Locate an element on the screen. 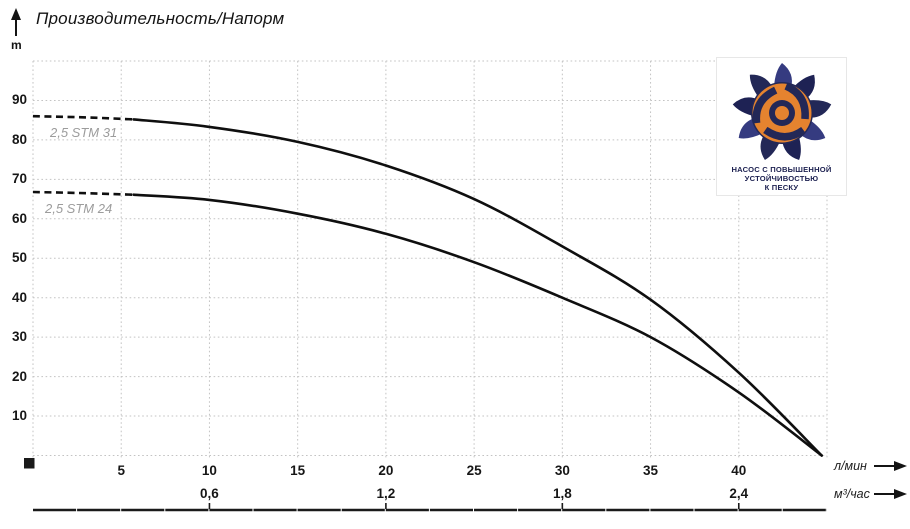 This screenshot has height=529, width=910. x-tick-label-m3h: 0,6 is located at coordinates (209, 493).